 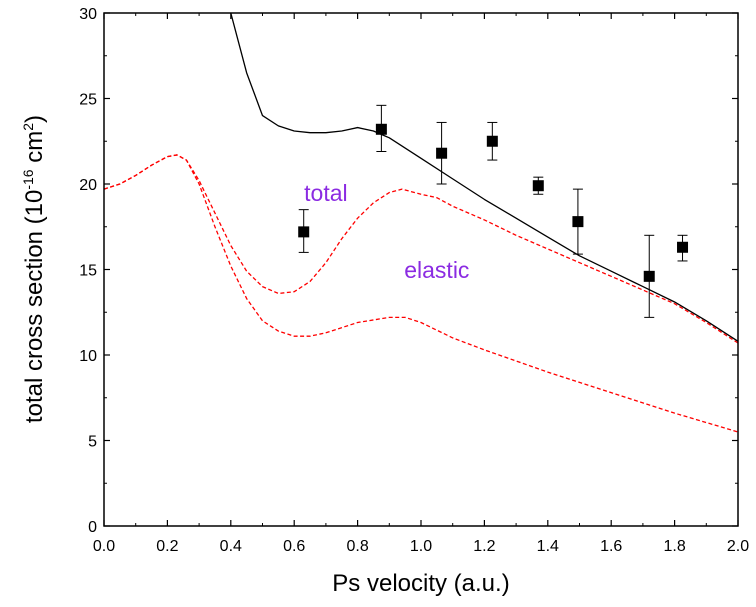 I want to click on x-tick-label: 1.6, so click(x=611, y=546).